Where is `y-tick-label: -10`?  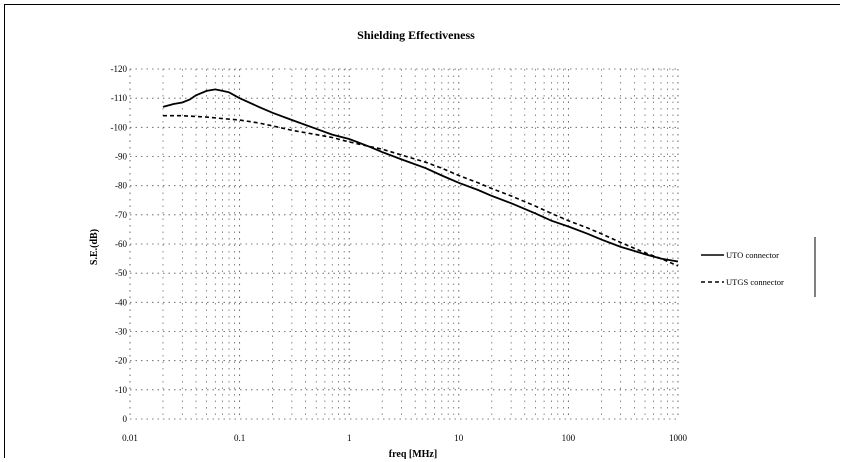 y-tick-label: -10 is located at coordinates (121, 390).